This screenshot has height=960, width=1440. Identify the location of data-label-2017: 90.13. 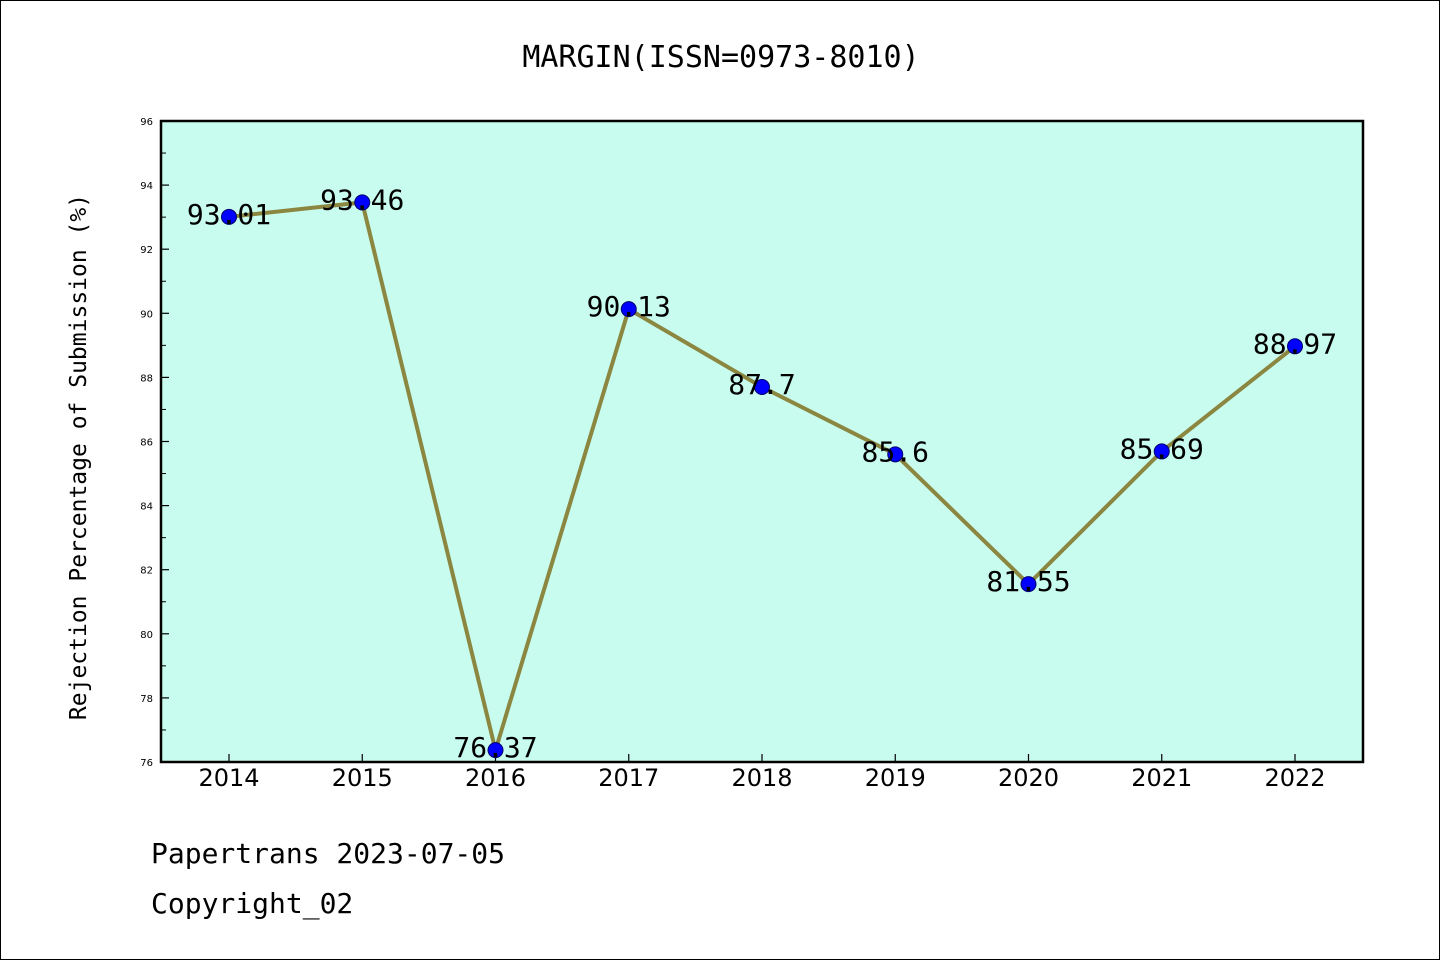
(629, 306).